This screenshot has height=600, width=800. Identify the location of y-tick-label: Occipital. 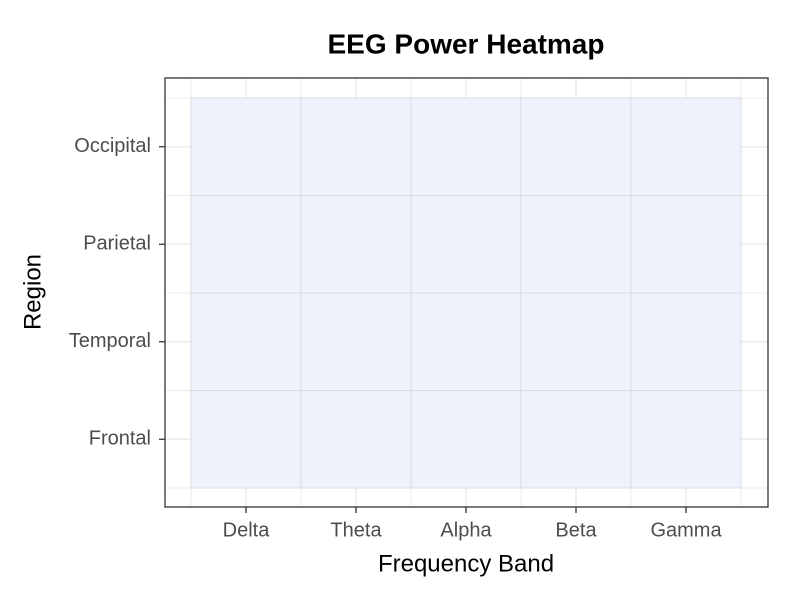
(112, 146).